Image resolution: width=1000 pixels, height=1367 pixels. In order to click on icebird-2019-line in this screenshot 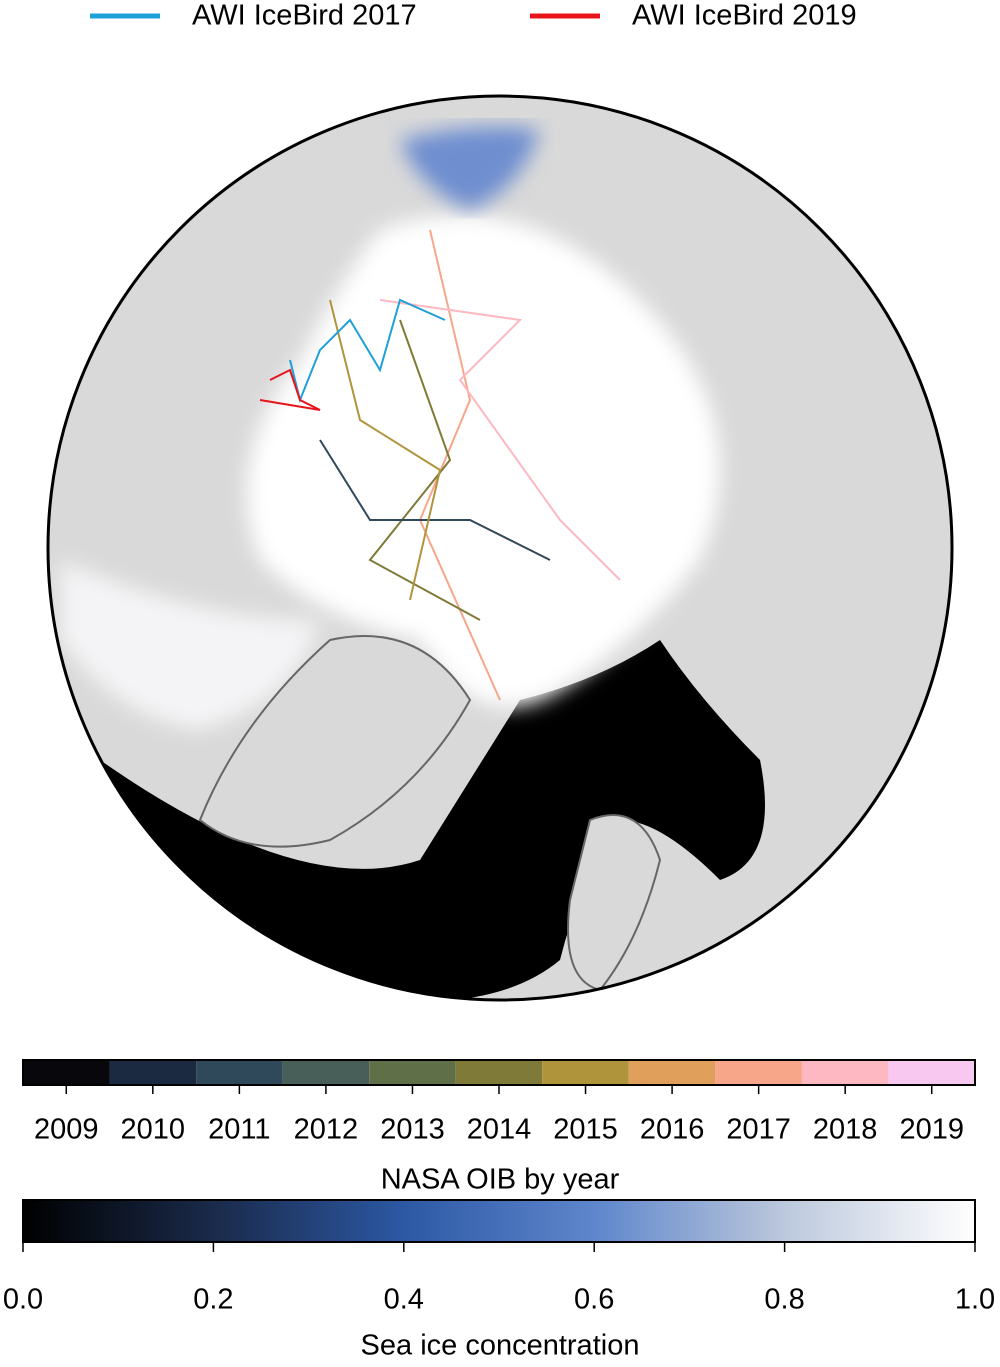, I will do `click(290, 389)`.